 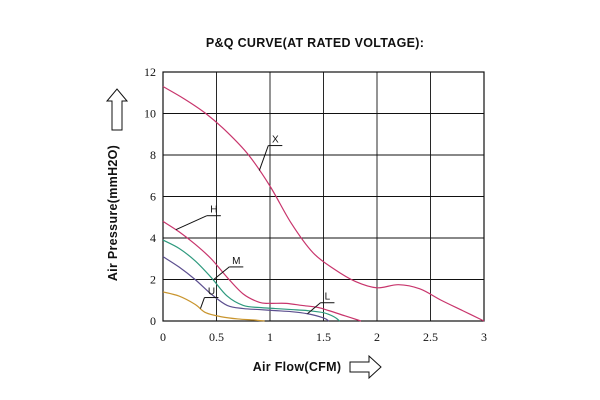 I want to click on curve-label-l: L, so click(x=328, y=297).